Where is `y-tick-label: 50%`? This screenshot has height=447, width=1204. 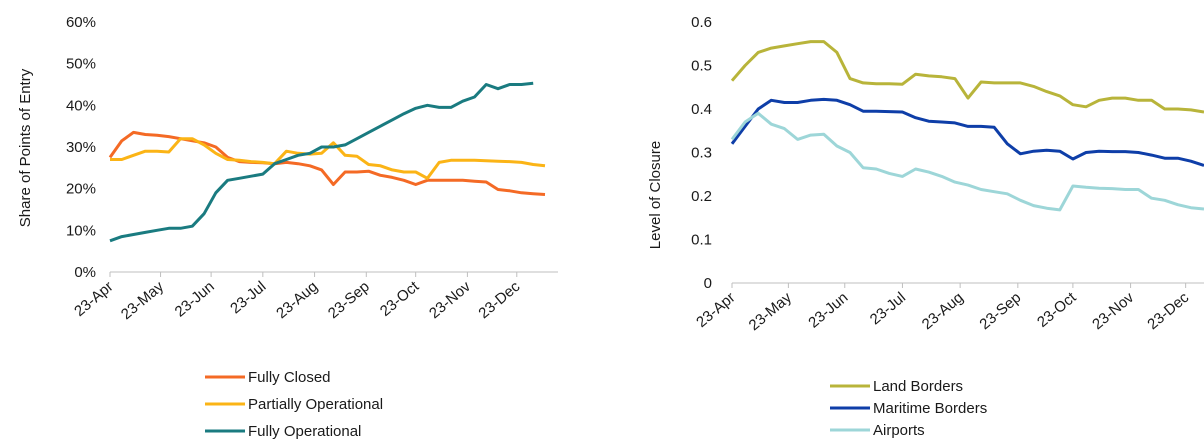
y-tick-label: 50% is located at coordinates (81, 64).